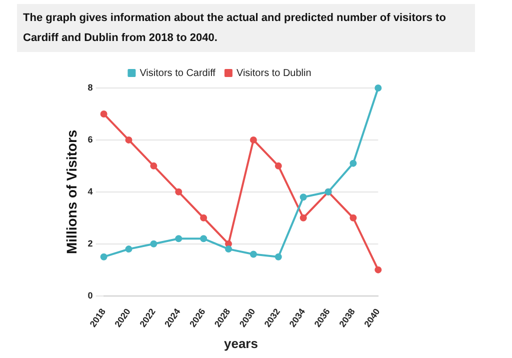  Describe the element at coordinates (90, 191) in the screenshot. I see `y-tick-label: 4` at that location.